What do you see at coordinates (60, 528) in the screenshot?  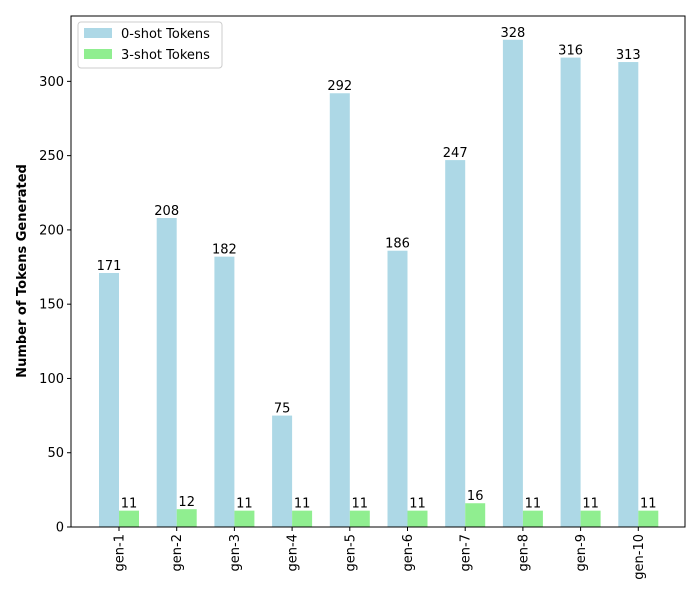 I see `y-tick-label: 0` at bounding box center [60, 528].